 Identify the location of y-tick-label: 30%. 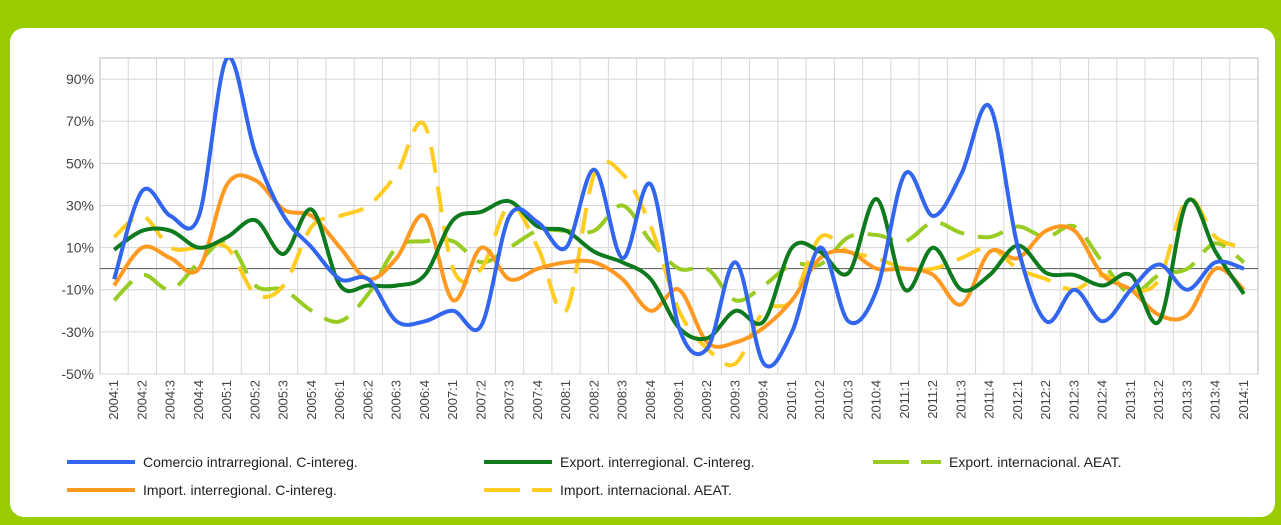
(80, 205).